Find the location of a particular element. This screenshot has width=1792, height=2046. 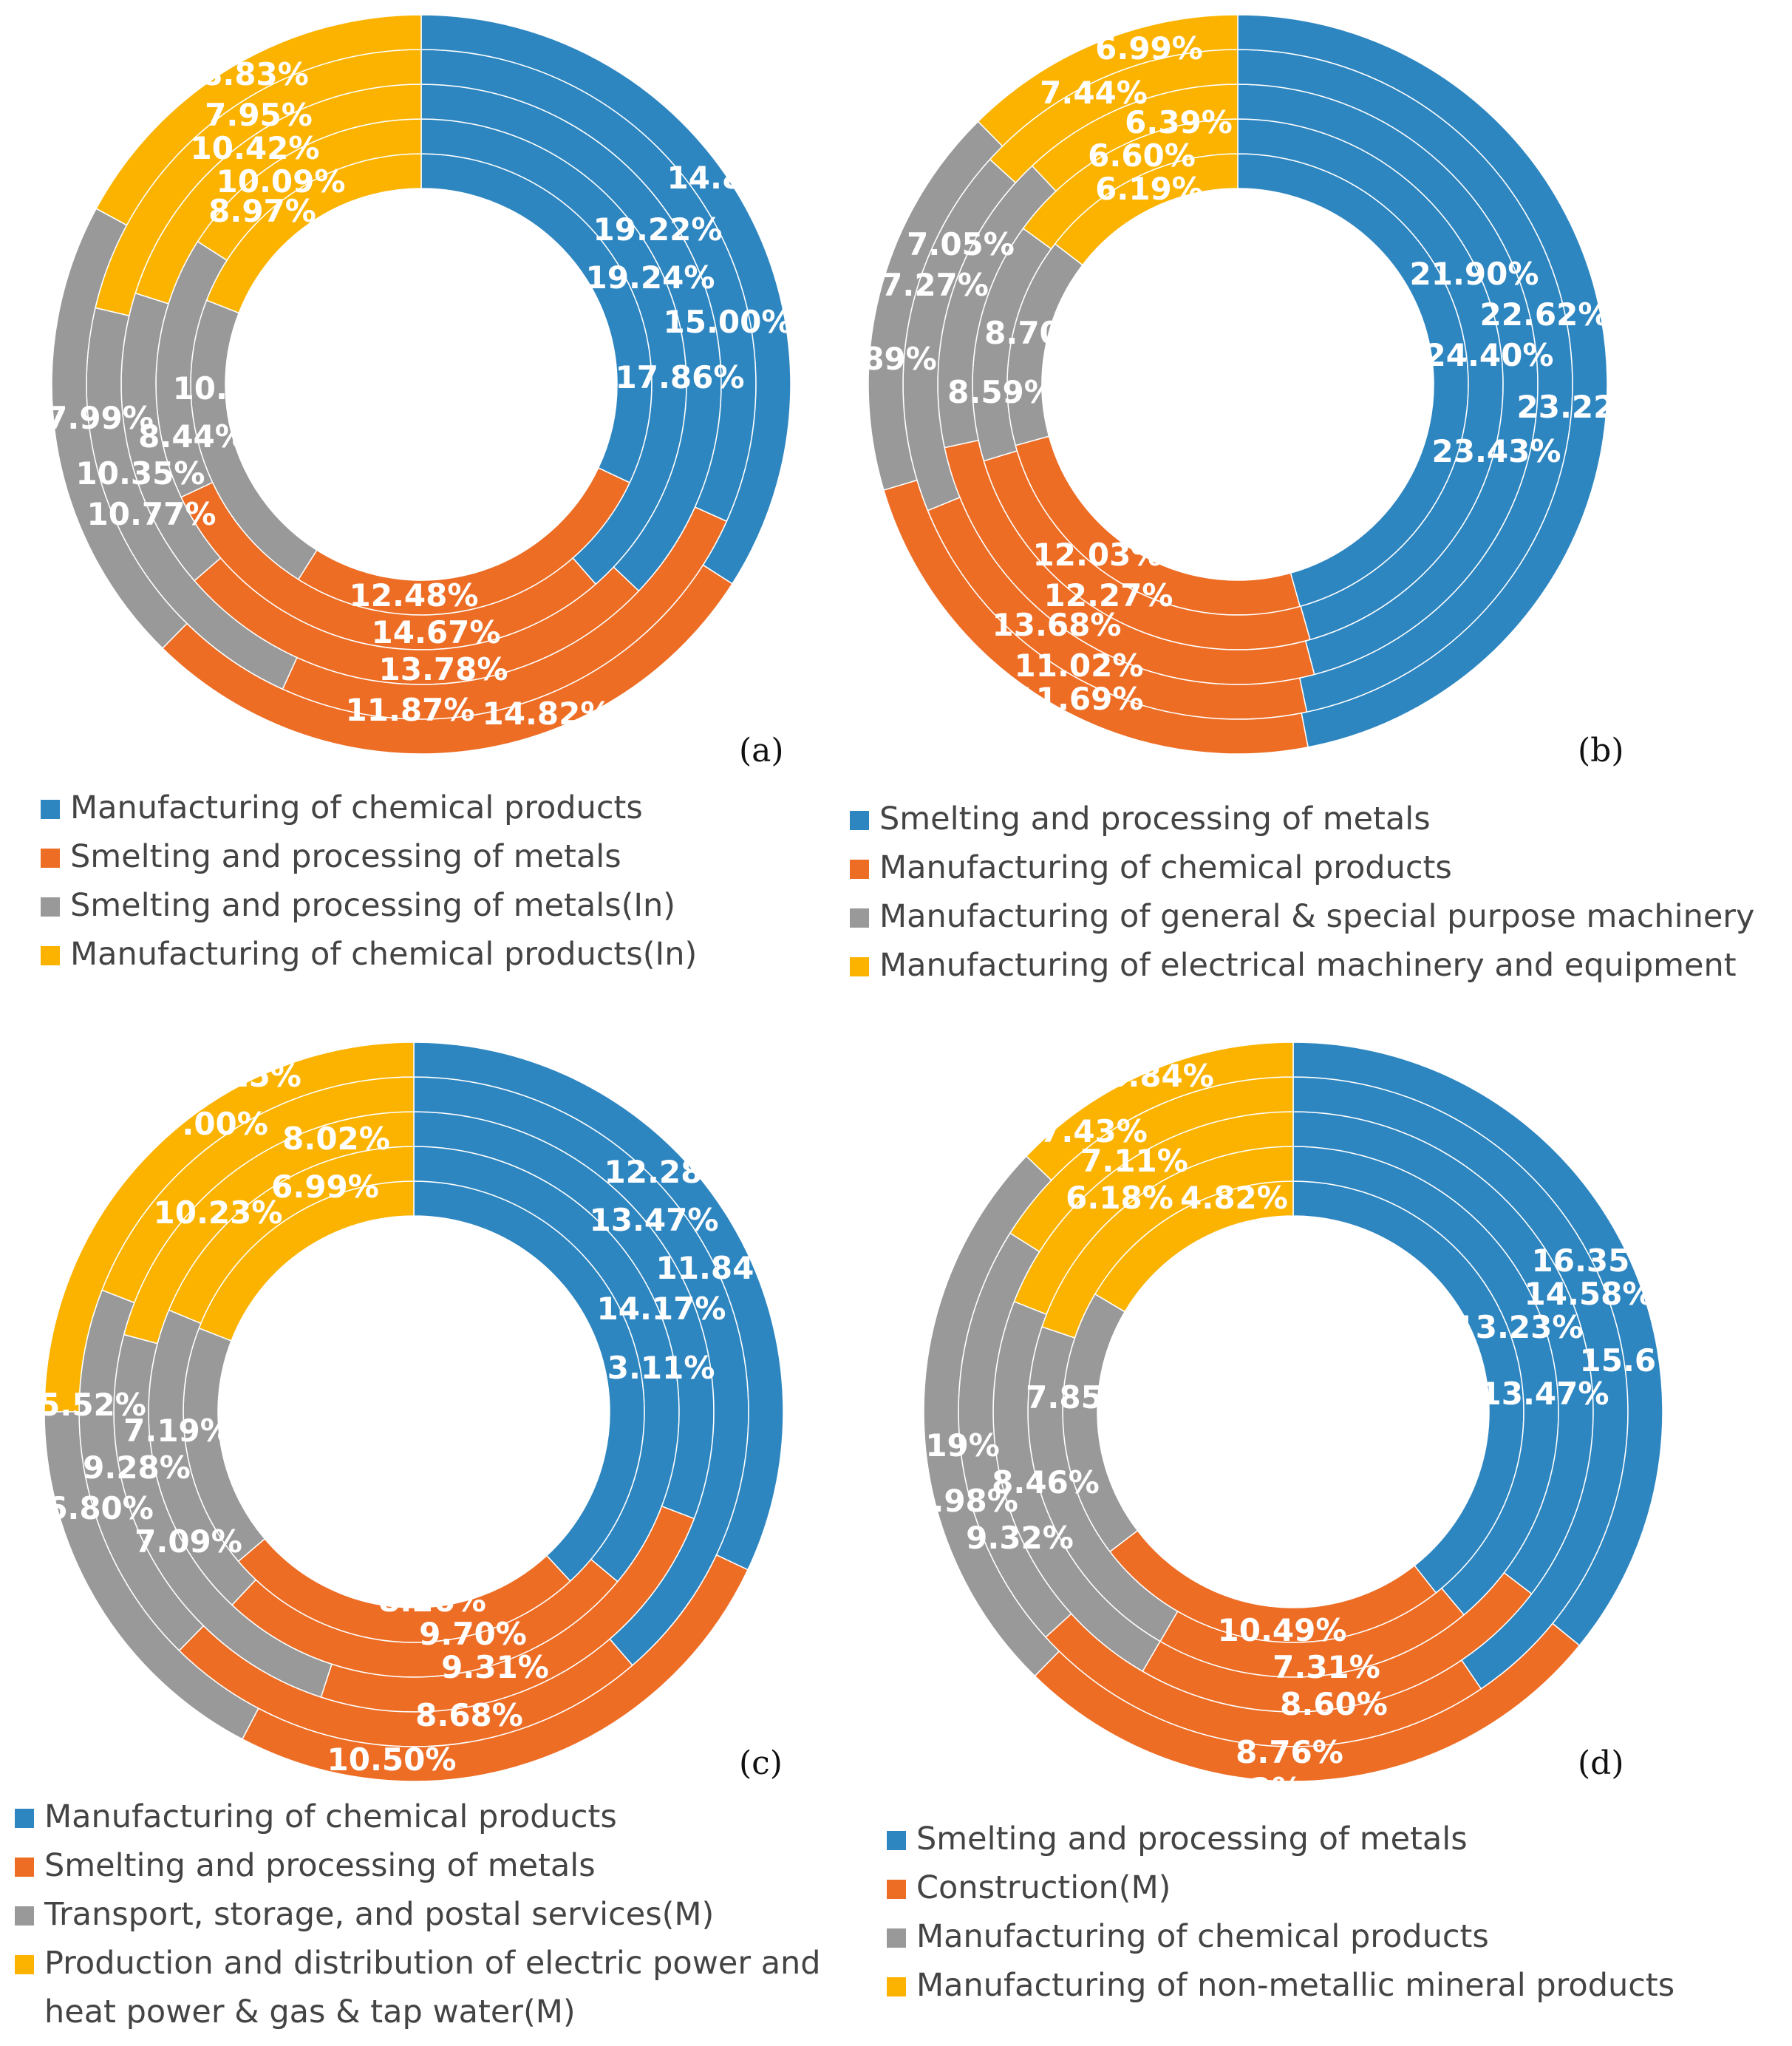

panel-label-a: (a) is located at coordinates (761, 750).